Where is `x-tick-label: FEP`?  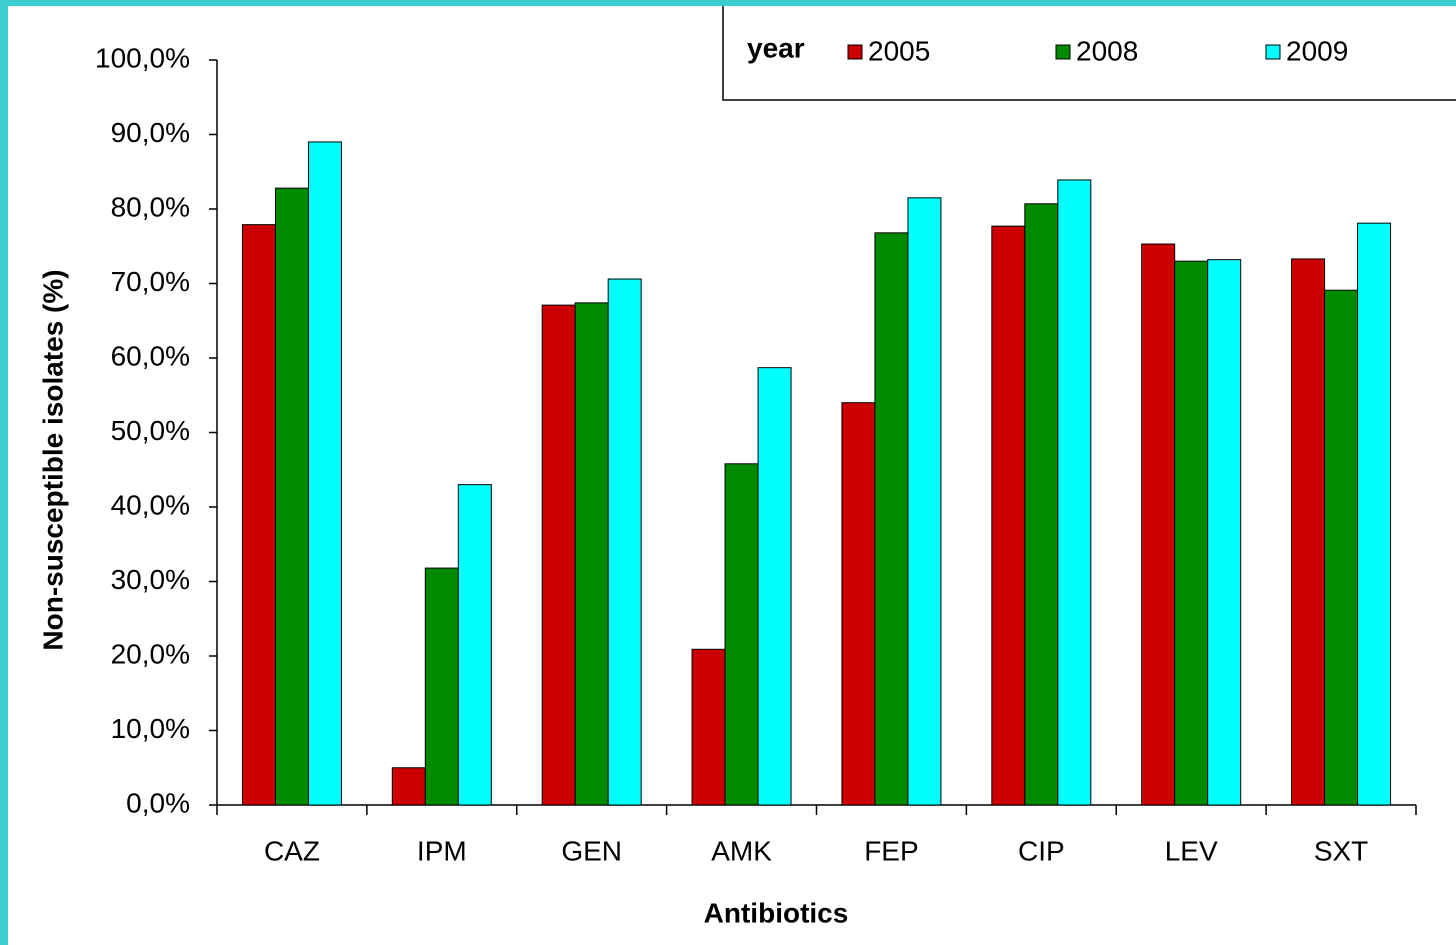
x-tick-label: FEP is located at coordinates (891, 850).